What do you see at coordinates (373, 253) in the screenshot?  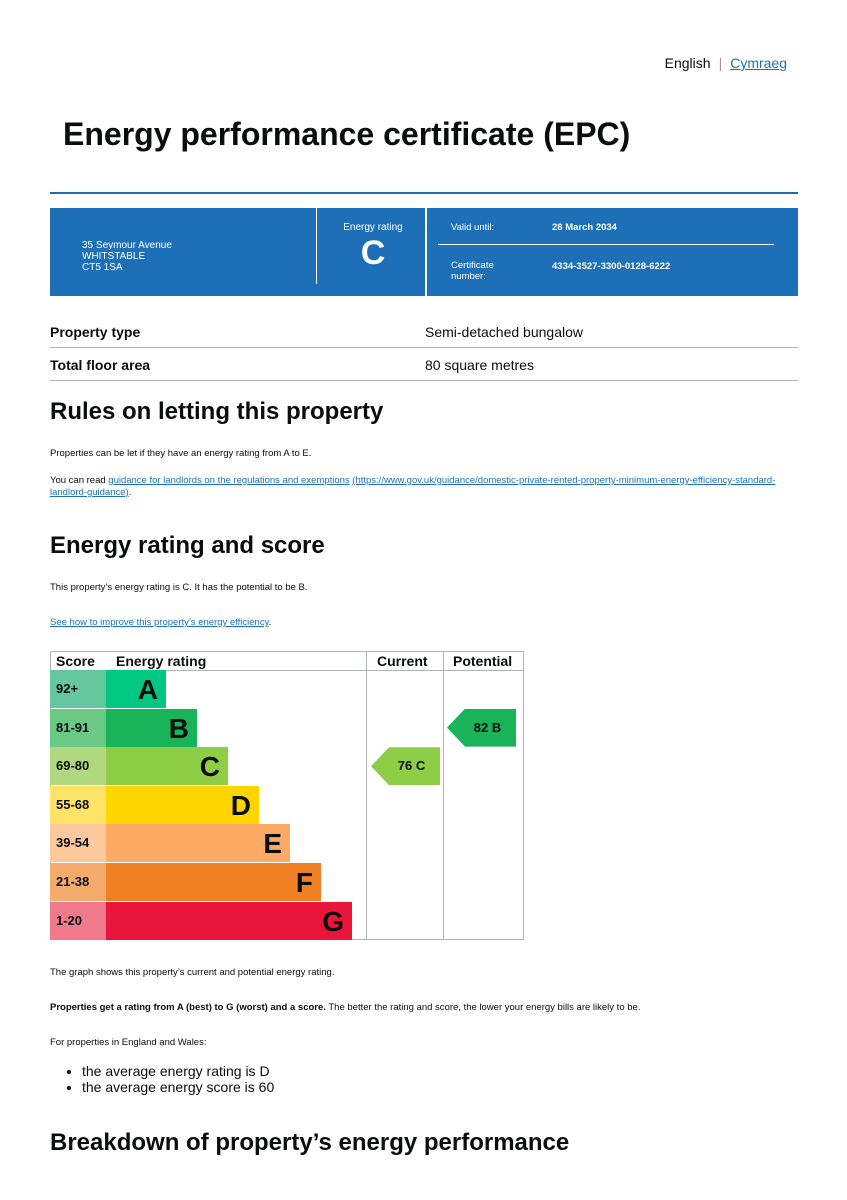 I see `energy-rating-value: C` at bounding box center [373, 253].